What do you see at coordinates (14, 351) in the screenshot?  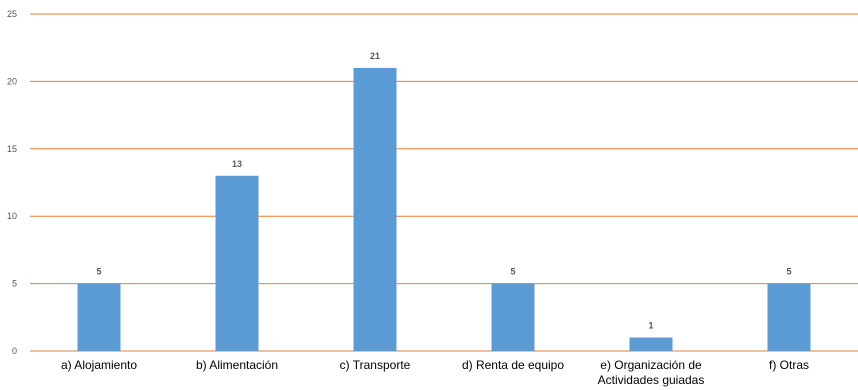 I see `y-tick-label: 0` at bounding box center [14, 351].